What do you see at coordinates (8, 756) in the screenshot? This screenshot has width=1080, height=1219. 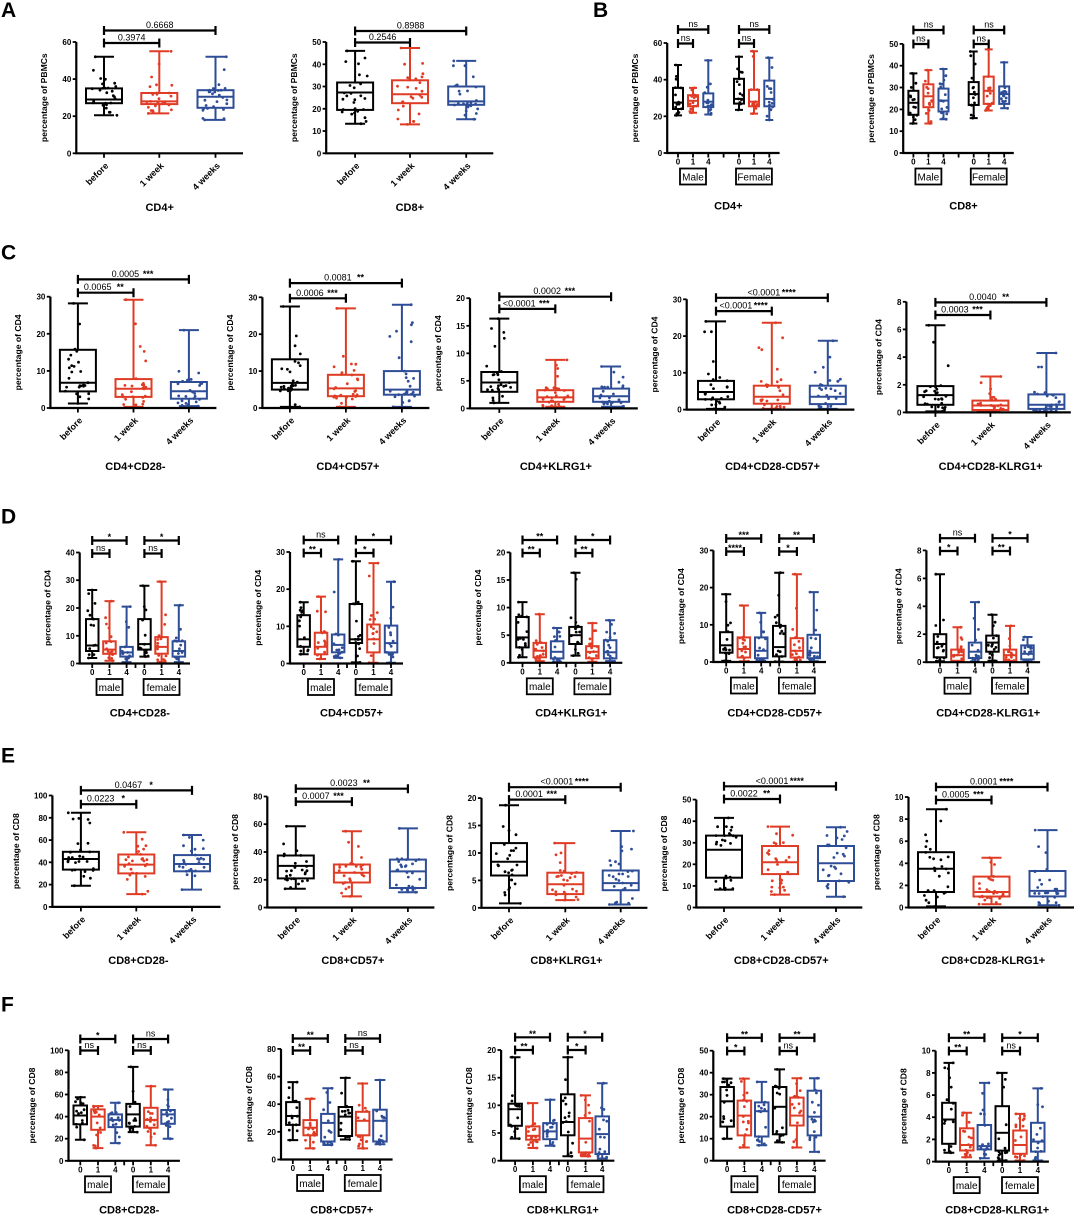 I see `svg-text: E` at bounding box center [8, 756].